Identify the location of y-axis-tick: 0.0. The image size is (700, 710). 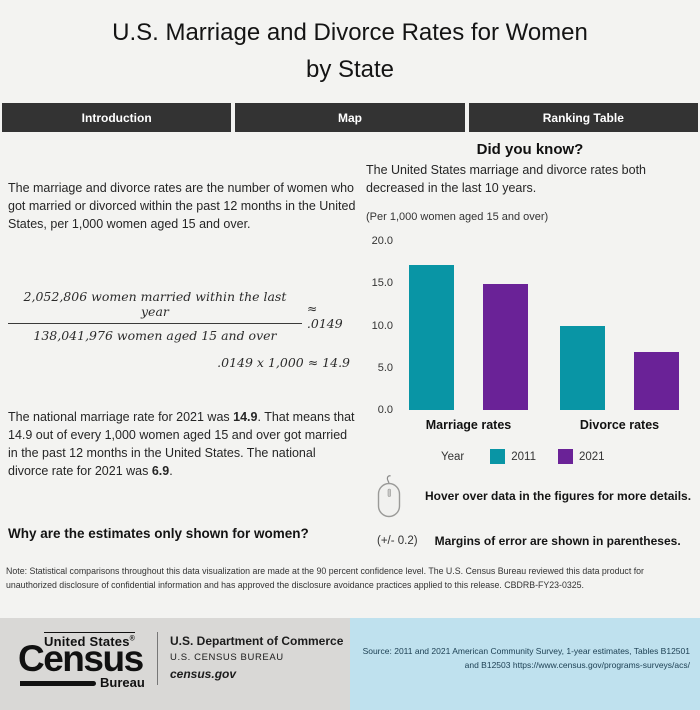
(385, 410).